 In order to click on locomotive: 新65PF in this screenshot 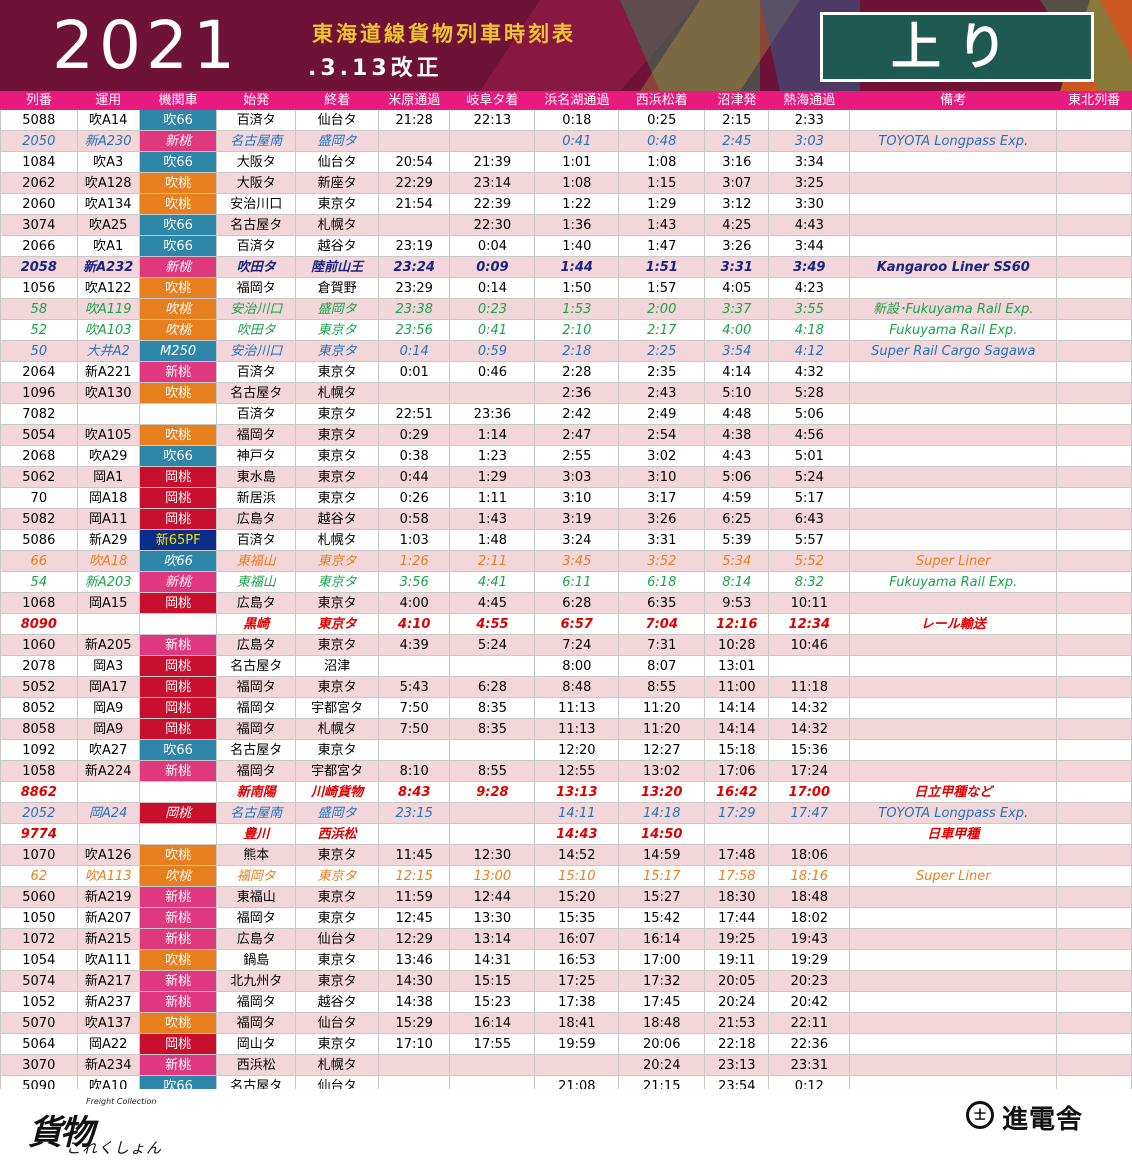, I will do `click(178, 540)`.